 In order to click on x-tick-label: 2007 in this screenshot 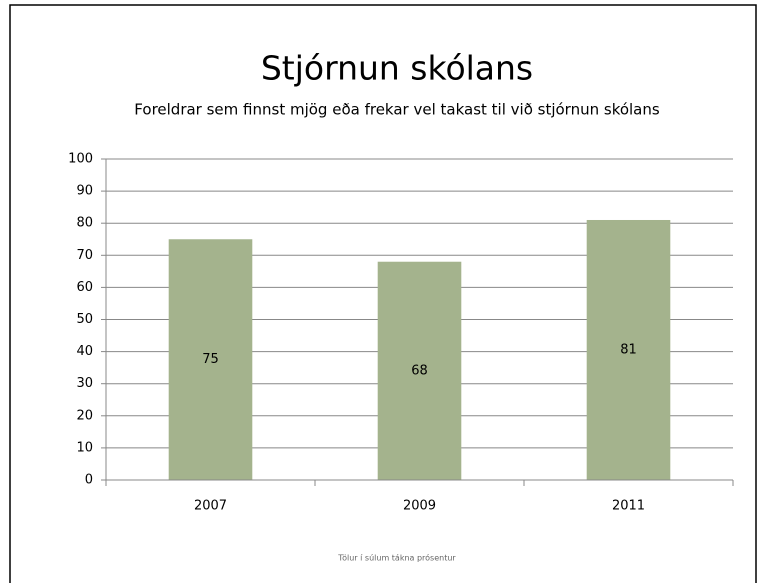, I will do `click(210, 506)`.